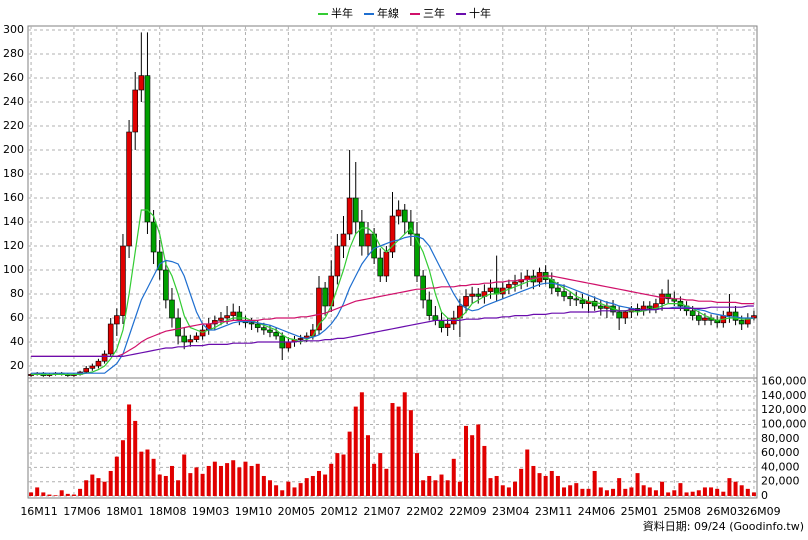 The width and height of the screenshot is (808, 540). I want to click on y-tick-label: 300, so click(13, 29).